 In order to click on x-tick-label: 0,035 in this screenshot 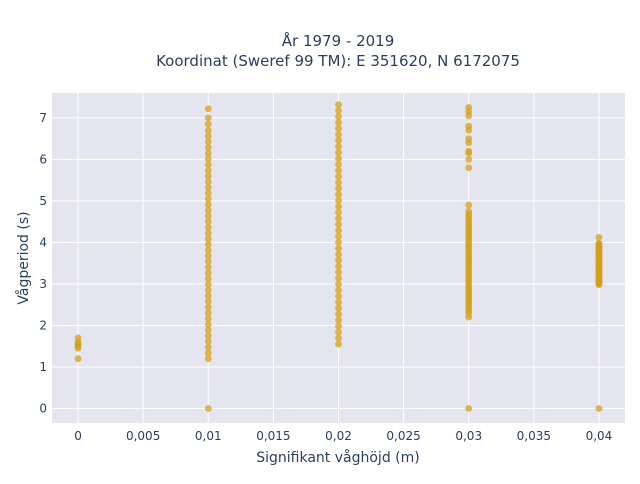, I will do `click(534, 436)`.